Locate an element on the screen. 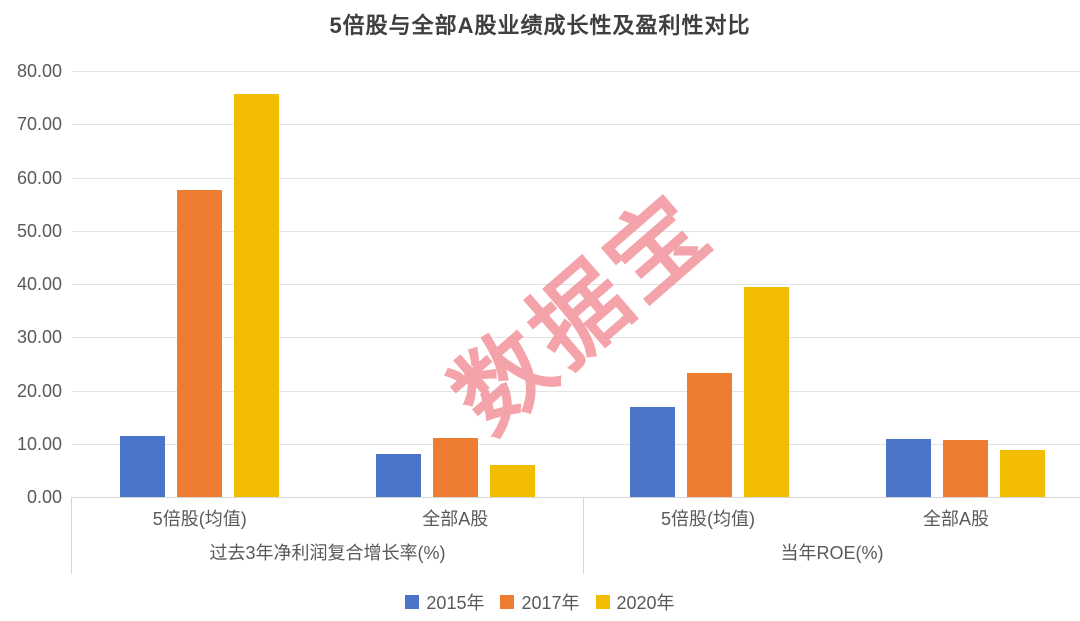 This screenshot has height=621, width=1080. legend-label: 2015年 is located at coordinates (455, 603).